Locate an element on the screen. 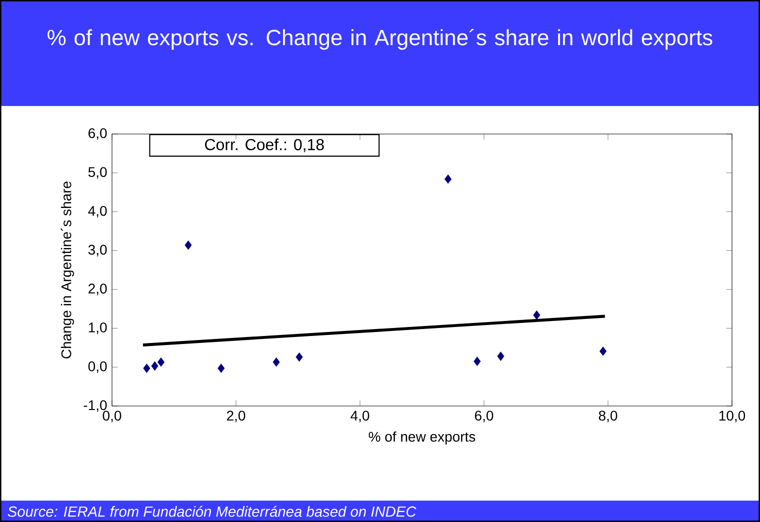 The width and height of the screenshot is (760, 522). chart-title: % of new exports vs. Change in Argentine´s share in world exports is located at coordinates (380, 39).